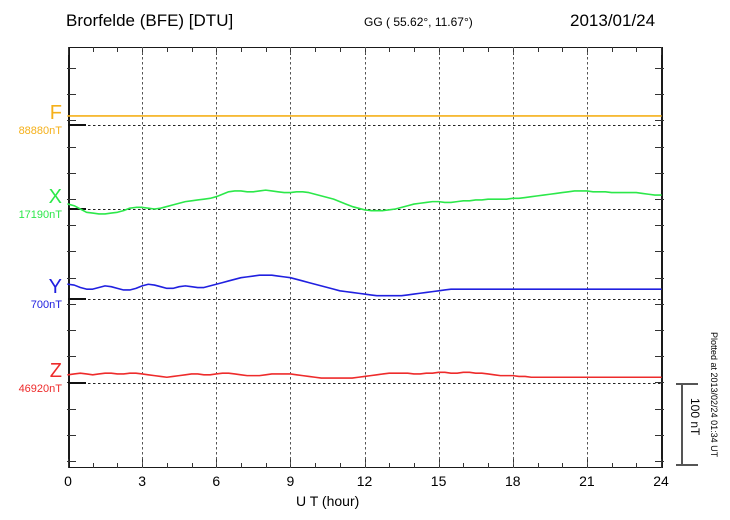  What do you see at coordinates (687, 424) in the screenshot?
I see `scale-bar` at bounding box center [687, 424].